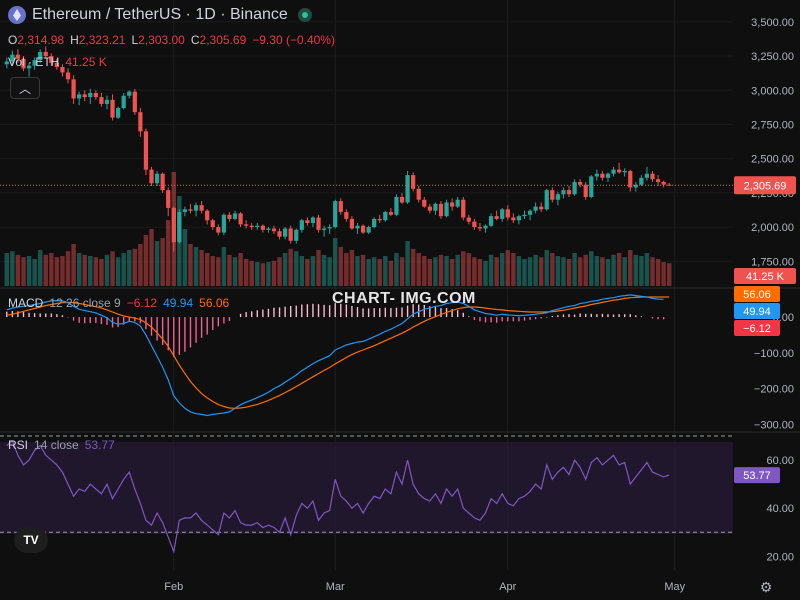  I want to click on macd-line-value: 49.94, so click(178, 303).